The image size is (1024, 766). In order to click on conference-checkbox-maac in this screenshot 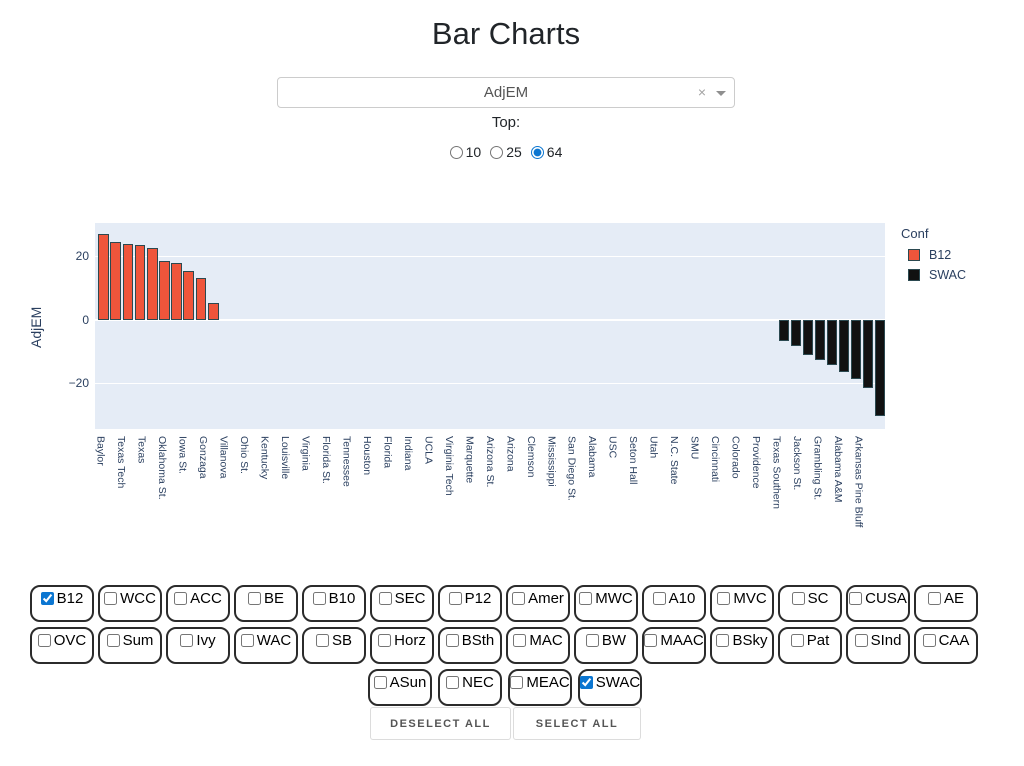, I will do `click(651, 640)`.